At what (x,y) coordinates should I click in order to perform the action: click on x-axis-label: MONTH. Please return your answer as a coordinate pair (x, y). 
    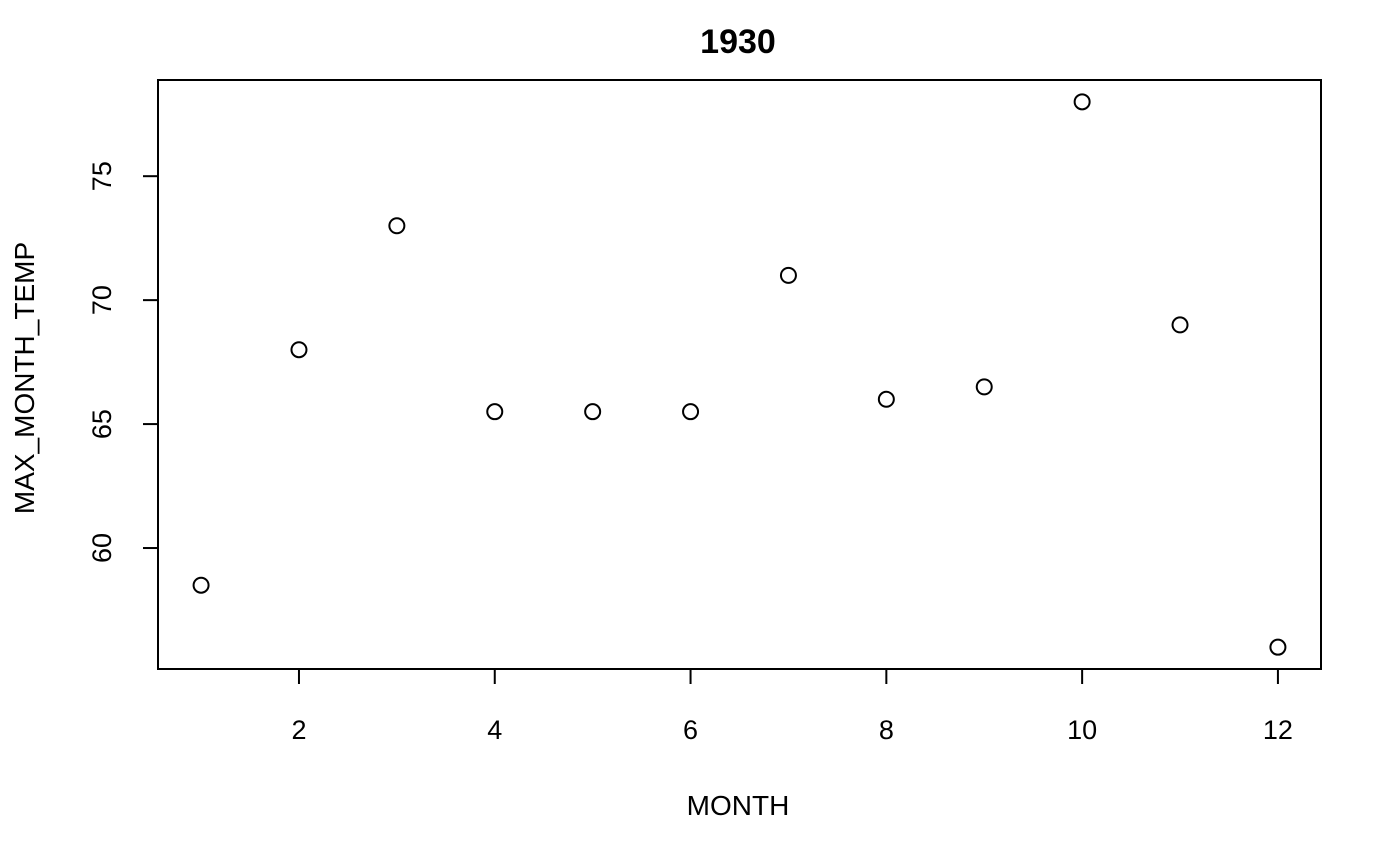
    Looking at the image, I should click on (738, 805).